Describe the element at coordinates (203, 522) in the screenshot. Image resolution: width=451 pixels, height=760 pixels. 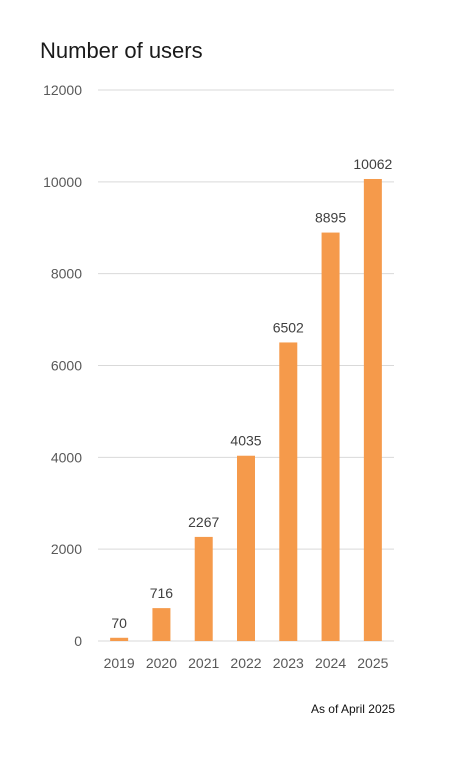
I see `data-label-2021: 2267` at that location.